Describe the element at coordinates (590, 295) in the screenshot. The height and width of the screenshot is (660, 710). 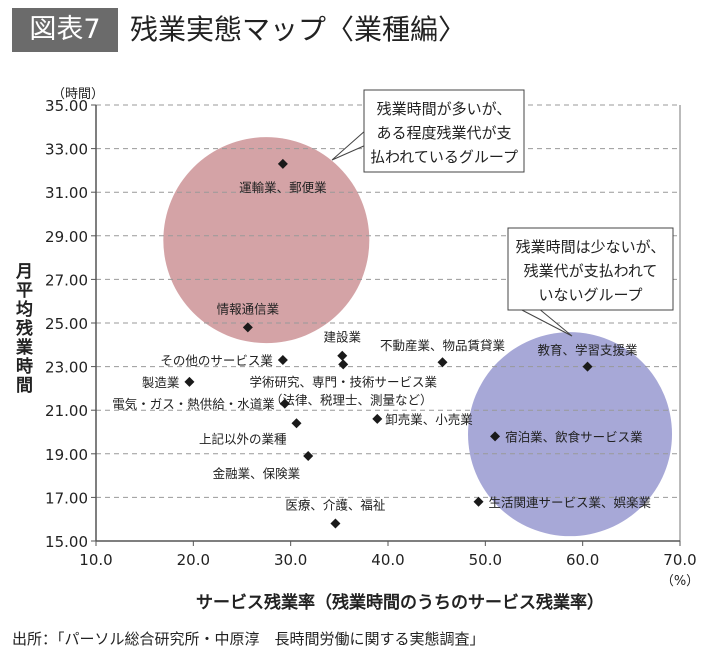
I see `low-group-callout-text: いないグループ` at that location.